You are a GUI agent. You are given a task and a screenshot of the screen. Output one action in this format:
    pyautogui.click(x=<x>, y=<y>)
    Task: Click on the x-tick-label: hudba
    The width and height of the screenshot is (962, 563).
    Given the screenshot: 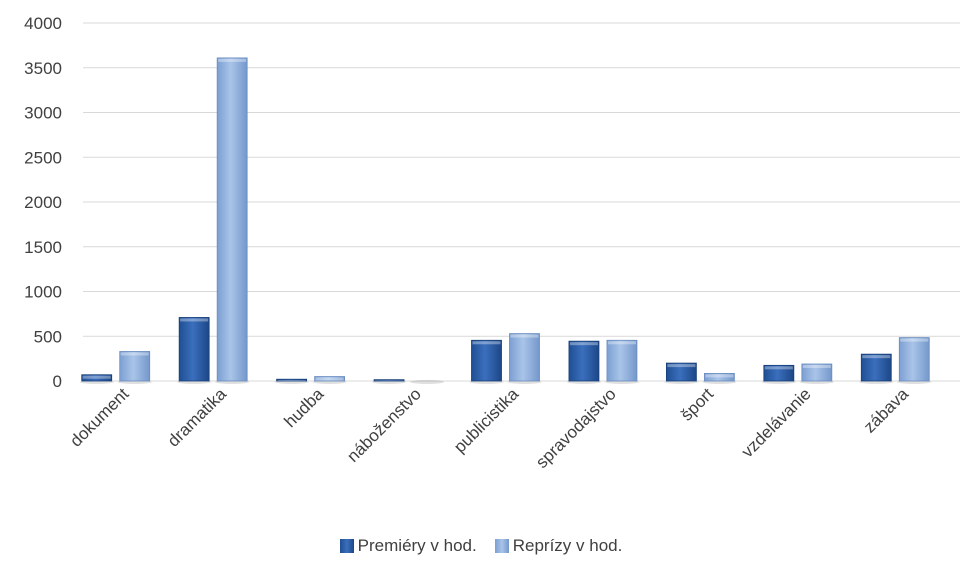 What is the action you would take?
    pyautogui.click(x=304, y=407)
    